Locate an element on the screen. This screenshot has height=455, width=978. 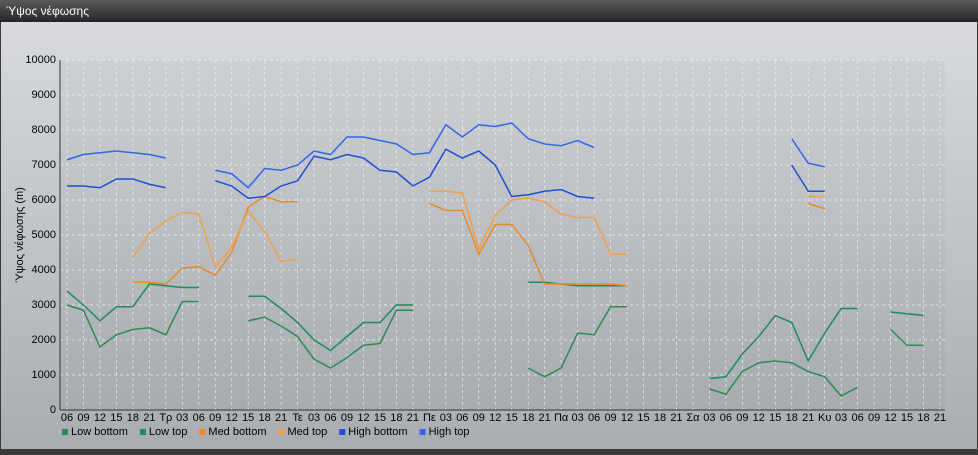
y-tick-label: 9000 is located at coordinates (44, 95).